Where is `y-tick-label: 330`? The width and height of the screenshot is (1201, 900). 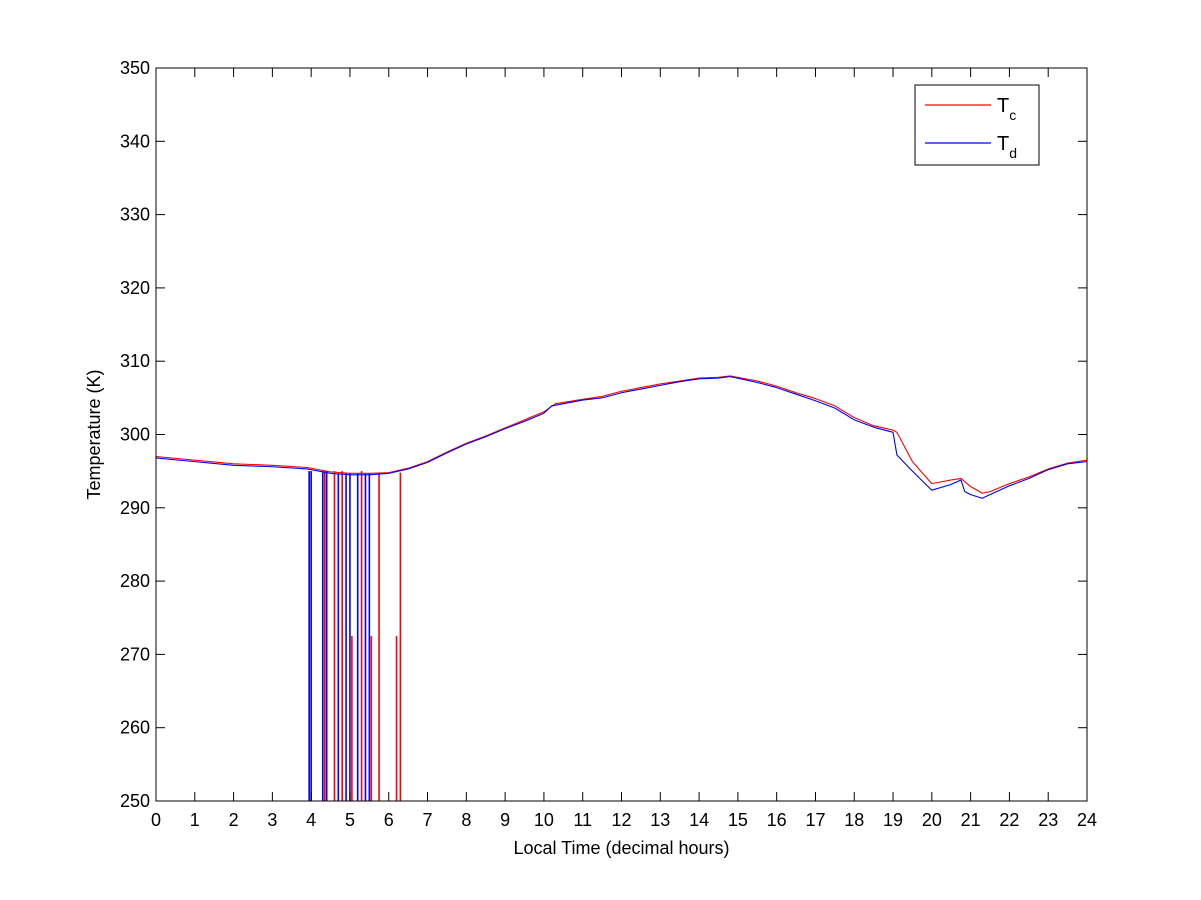 y-tick-label: 330 is located at coordinates (135, 215).